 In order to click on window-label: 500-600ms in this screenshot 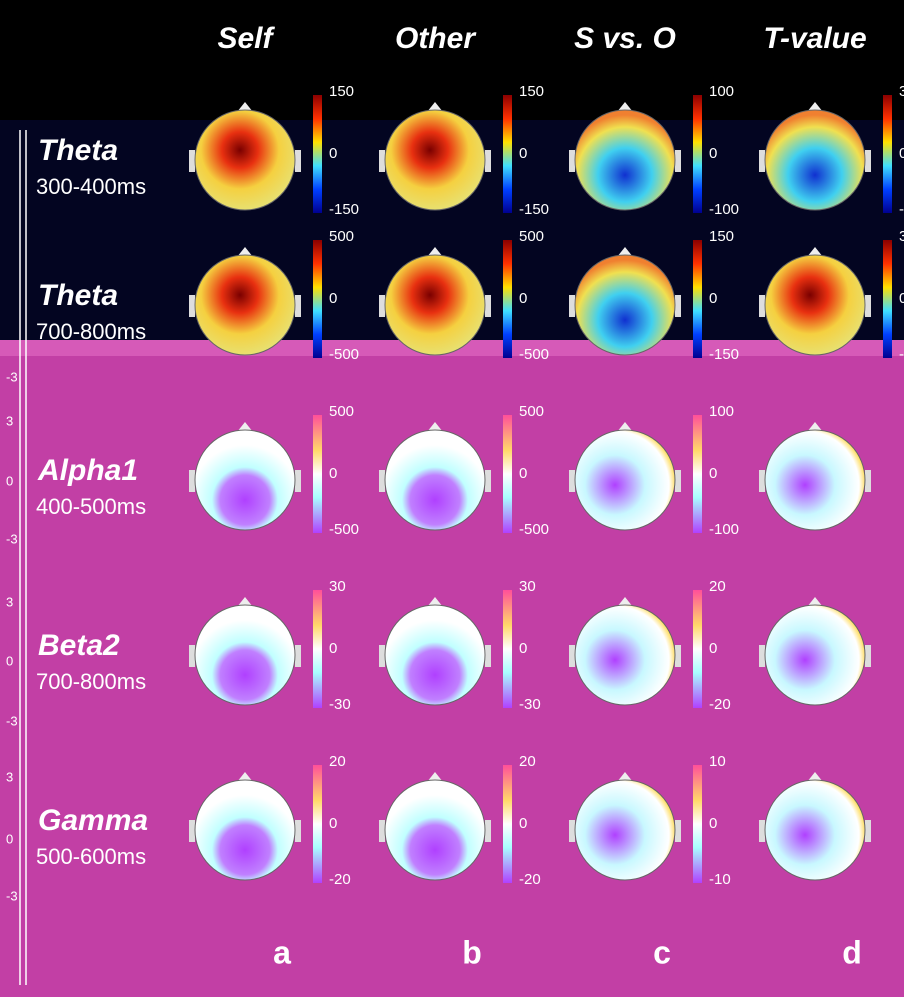, I will do `click(91, 856)`.